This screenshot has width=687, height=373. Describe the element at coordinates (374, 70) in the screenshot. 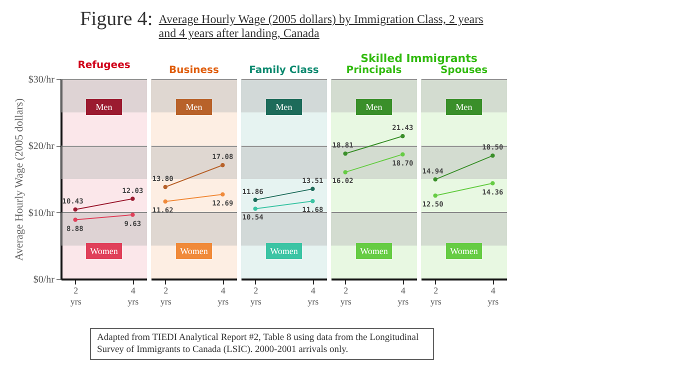

I see `chart-title: Principals` at that location.